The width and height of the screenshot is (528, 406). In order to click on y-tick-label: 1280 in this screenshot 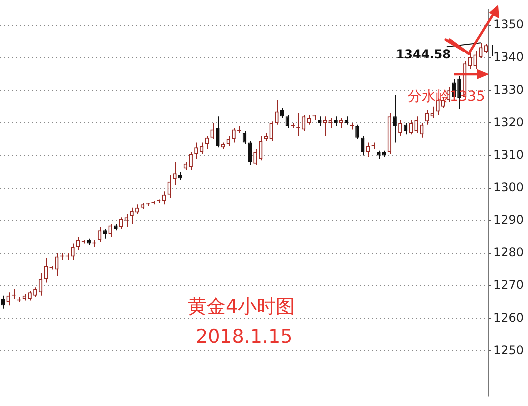, I will do `click(508, 253)`.